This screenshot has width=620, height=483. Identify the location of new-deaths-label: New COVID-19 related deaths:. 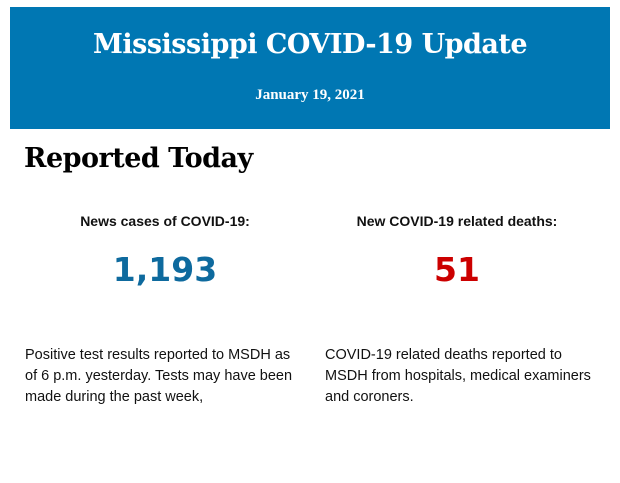
(457, 221).